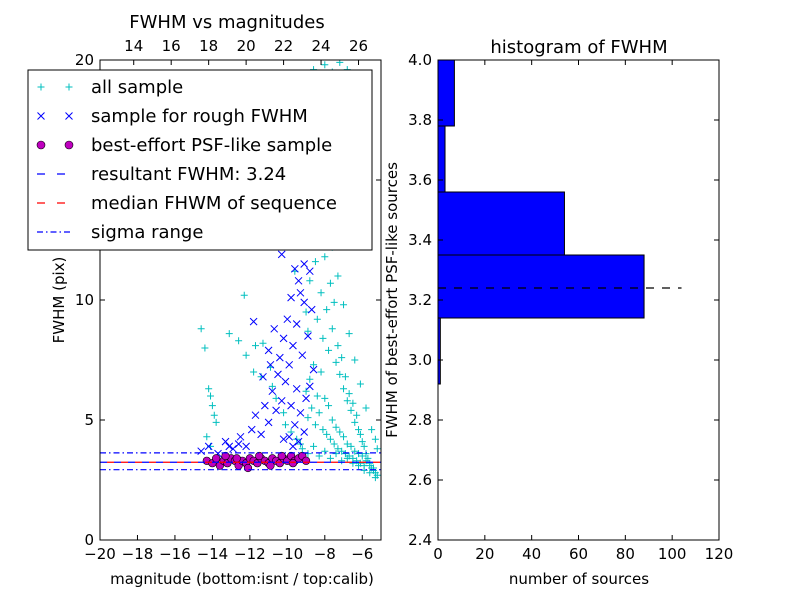  I want to click on right-y-axis-label: FWHM of best-effort PSF-like sources, so click(392, 300).